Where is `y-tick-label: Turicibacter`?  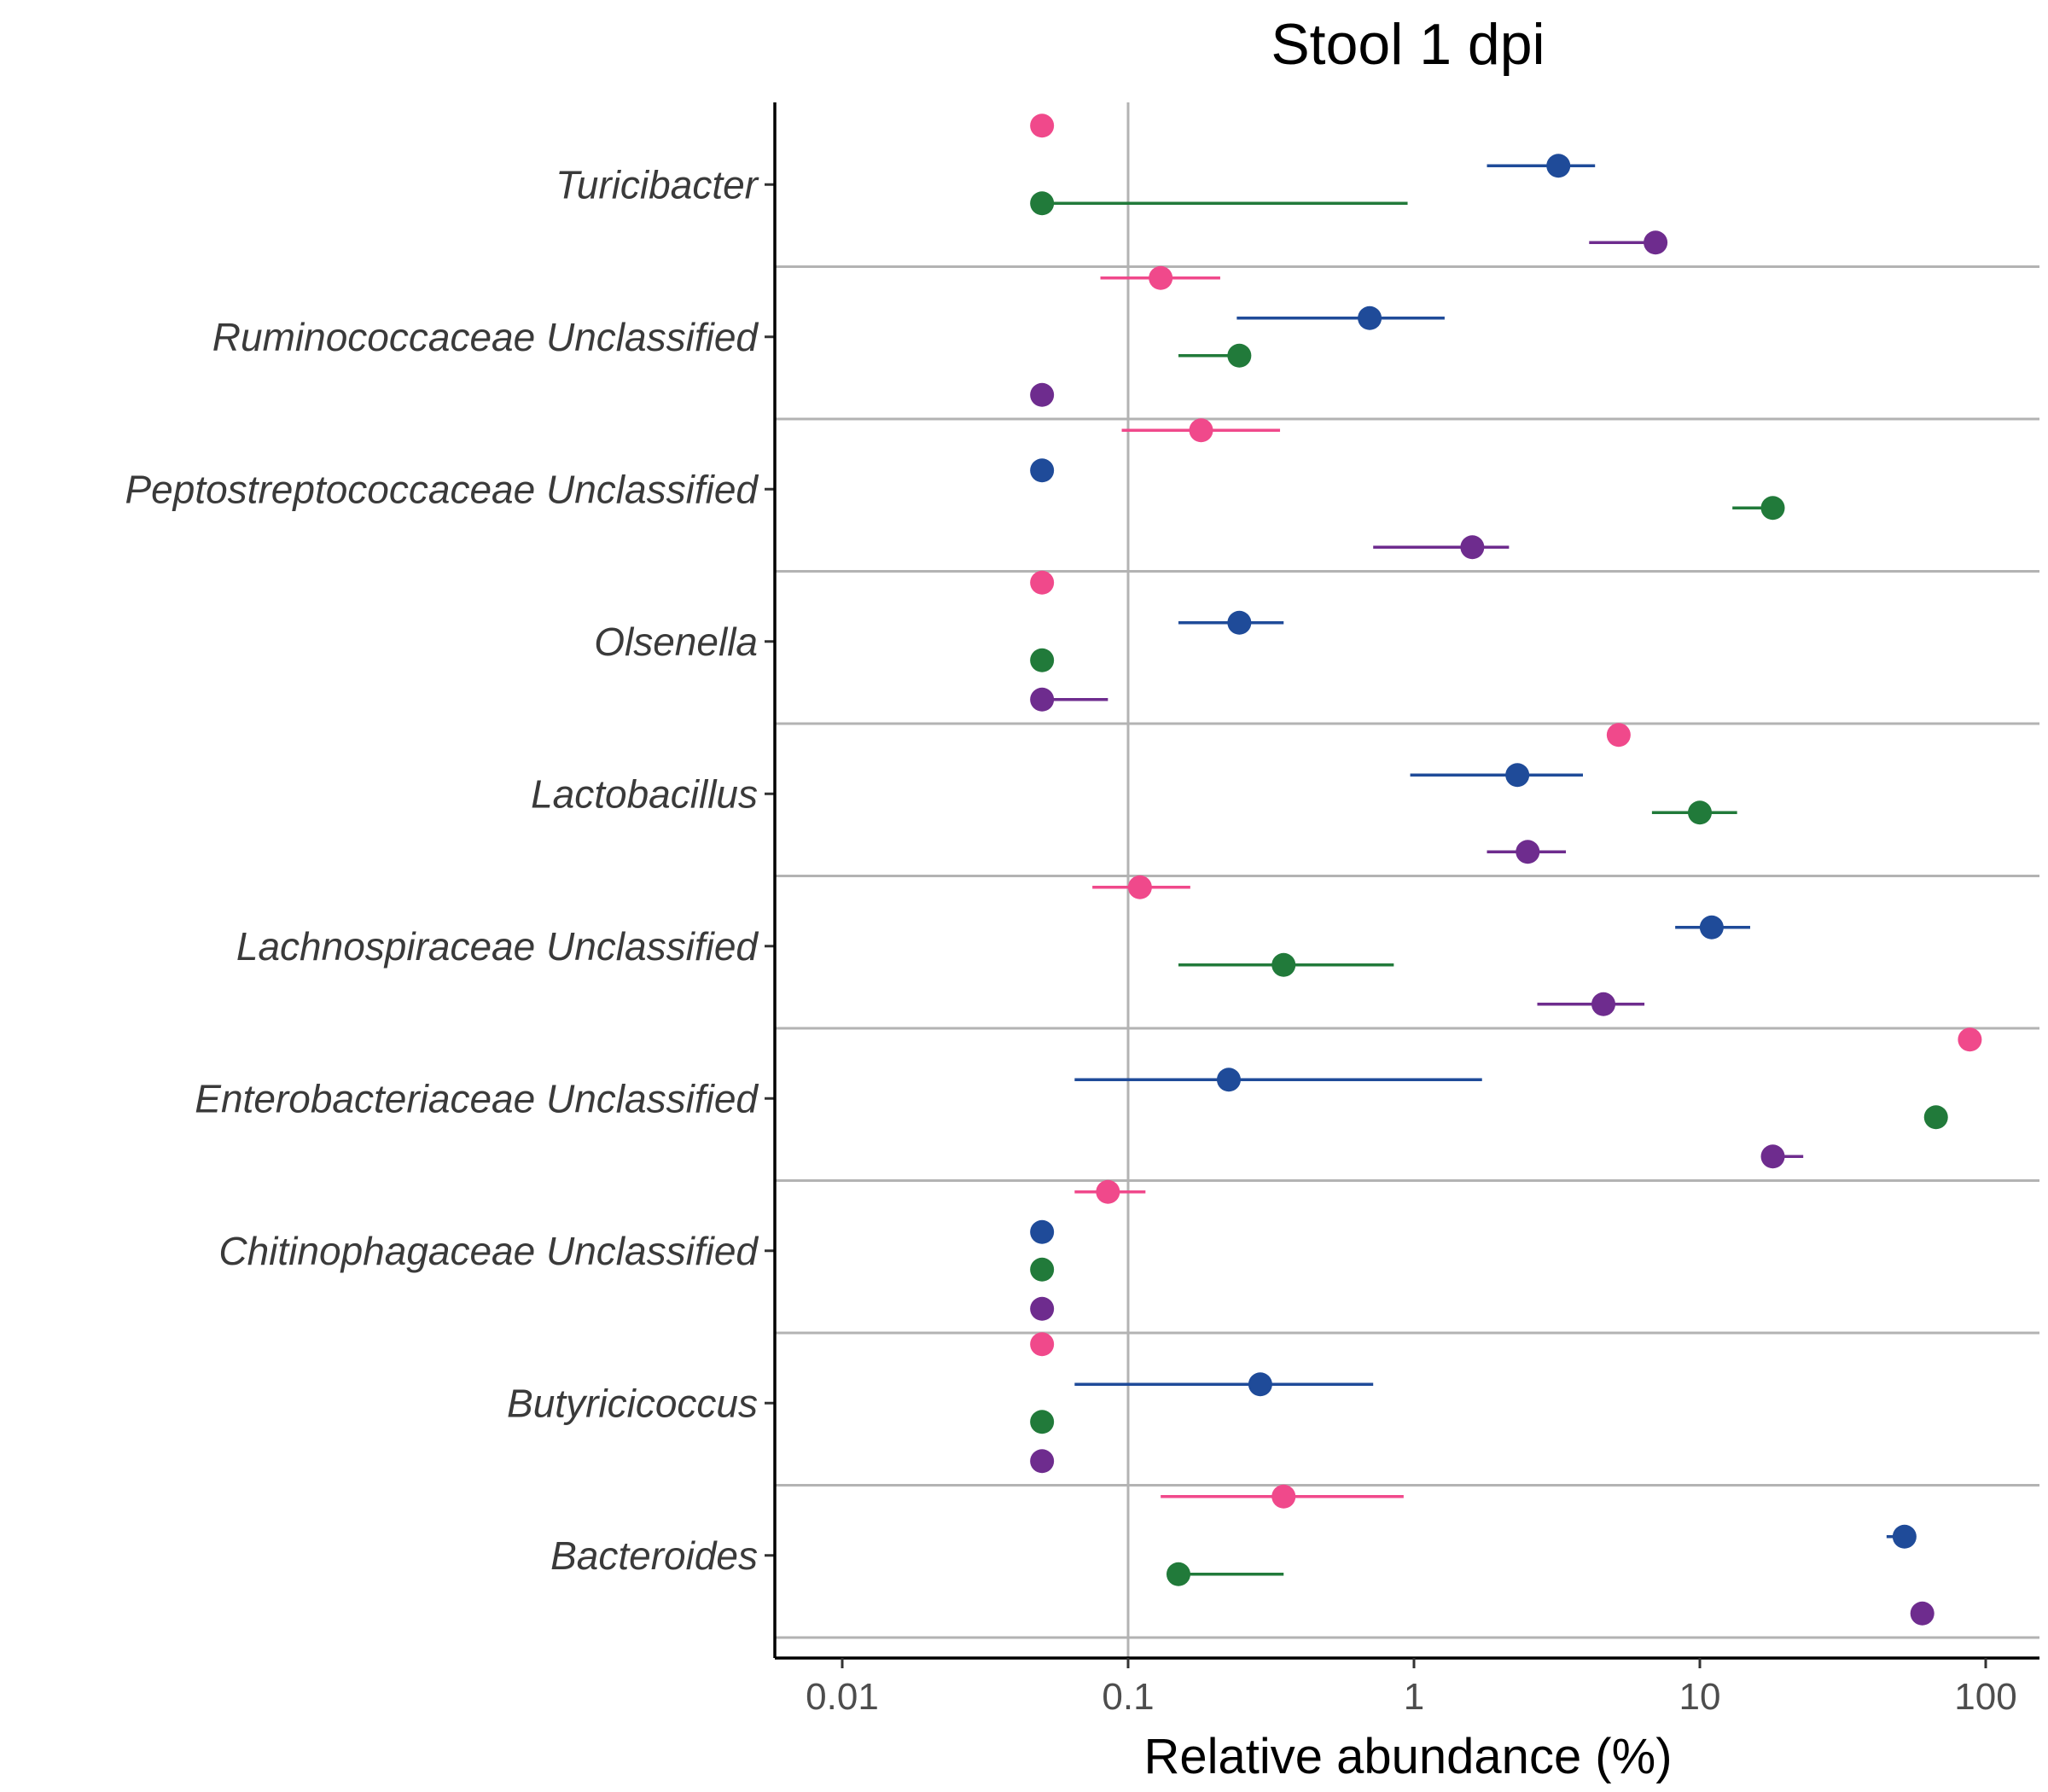 y-tick-label: Turicibacter is located at coordinates (657, 184).